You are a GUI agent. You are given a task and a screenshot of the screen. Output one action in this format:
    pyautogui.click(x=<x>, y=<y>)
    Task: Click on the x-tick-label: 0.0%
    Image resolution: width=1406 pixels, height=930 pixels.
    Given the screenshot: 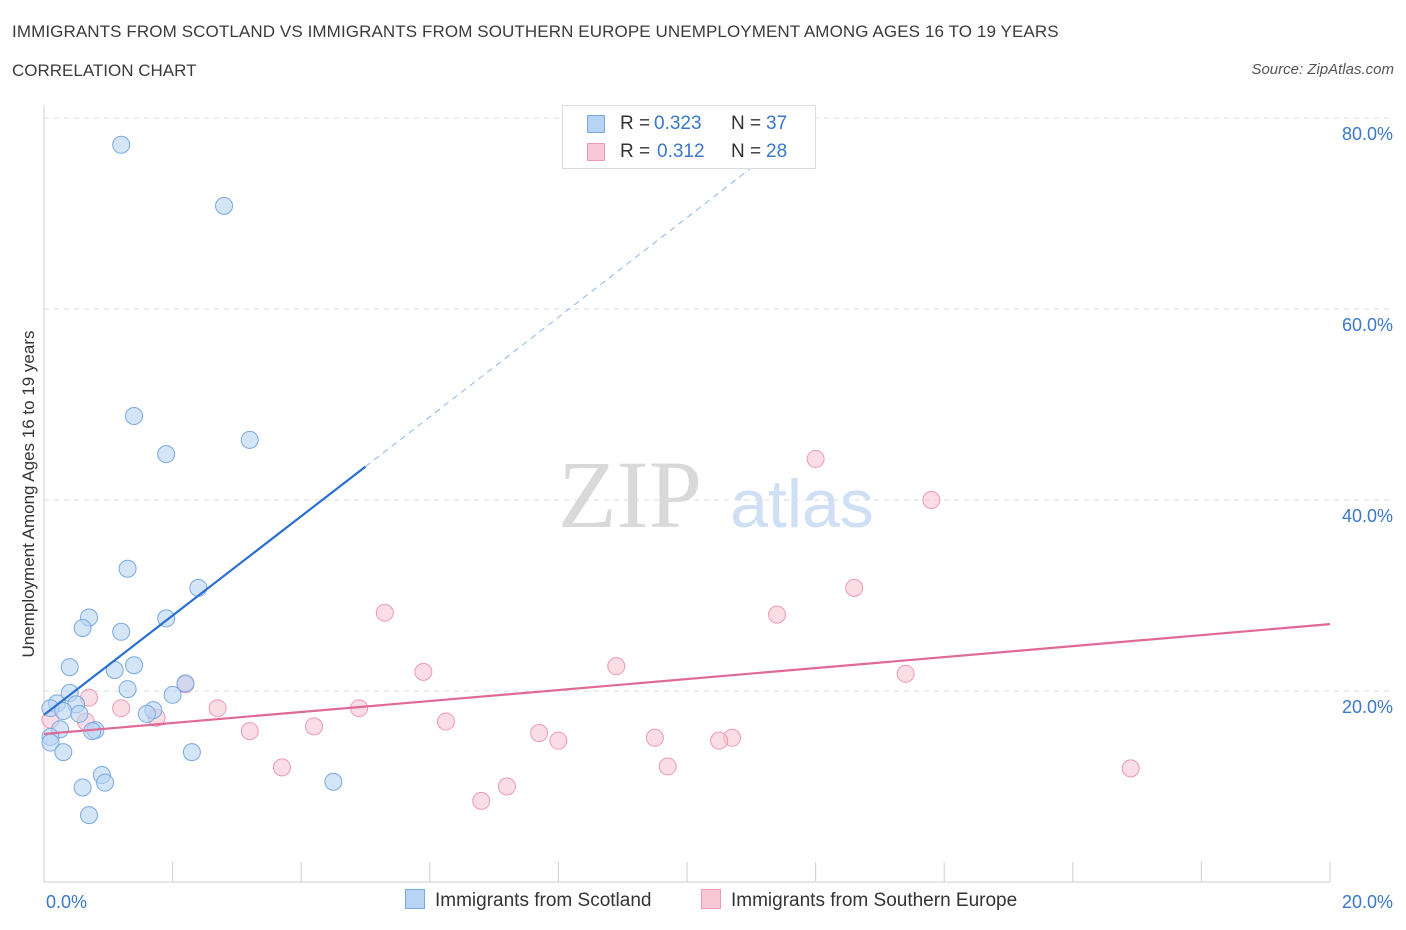 What is the action you would take?
    pyautogui.click(x=66, y=902)
    